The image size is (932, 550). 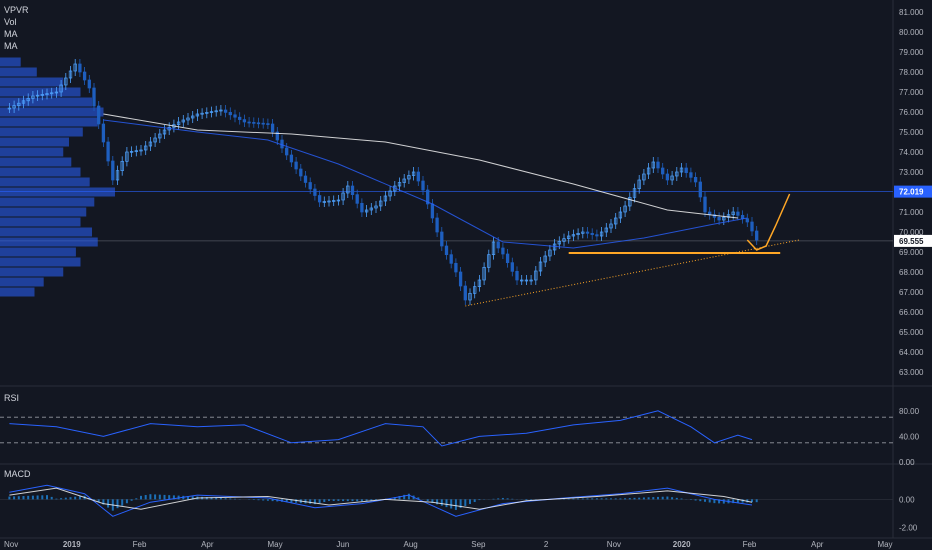 What do you see at coordinates (911, 172) in the screenshot?
I see `price-axis-tick: 73.000` at bounding box center [911, 172].